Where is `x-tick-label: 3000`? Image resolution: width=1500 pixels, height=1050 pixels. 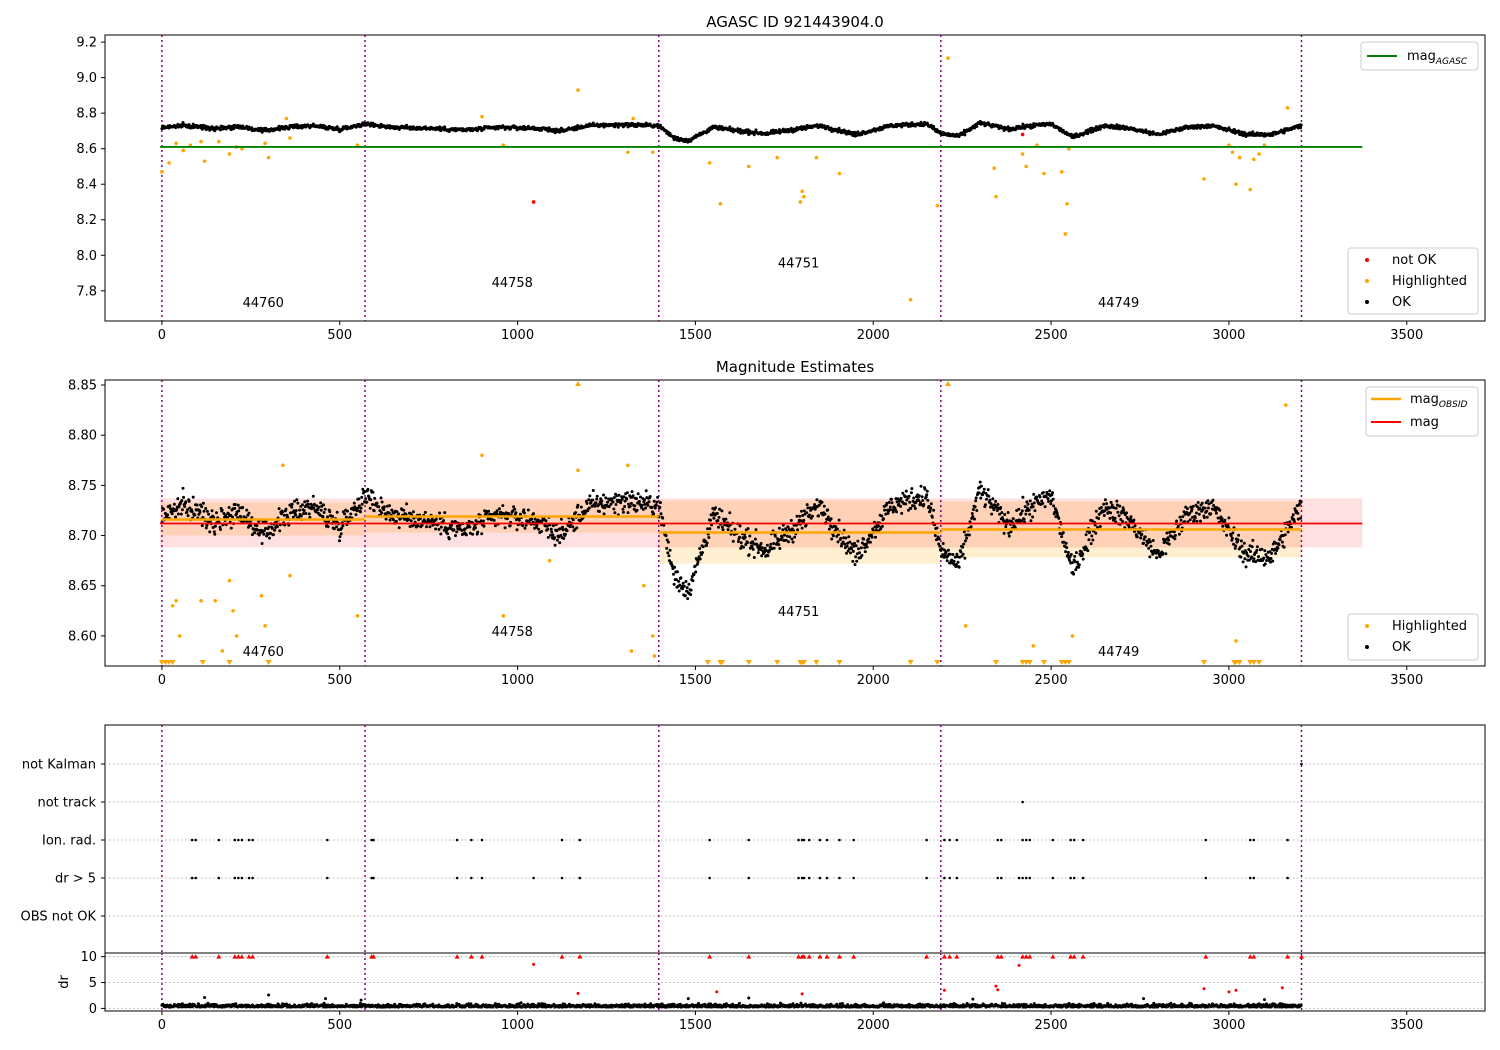 x-tick-label: 3000 is located at coordinates (1228, 680).